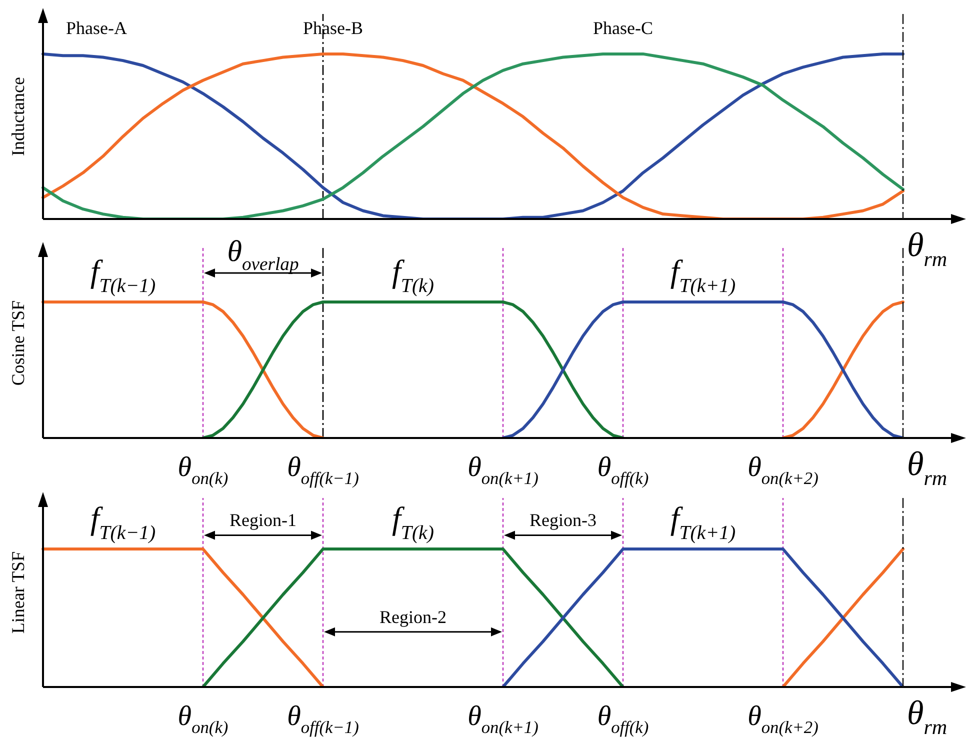  I want to click on series-label: Phase-C, so click(623, 28).